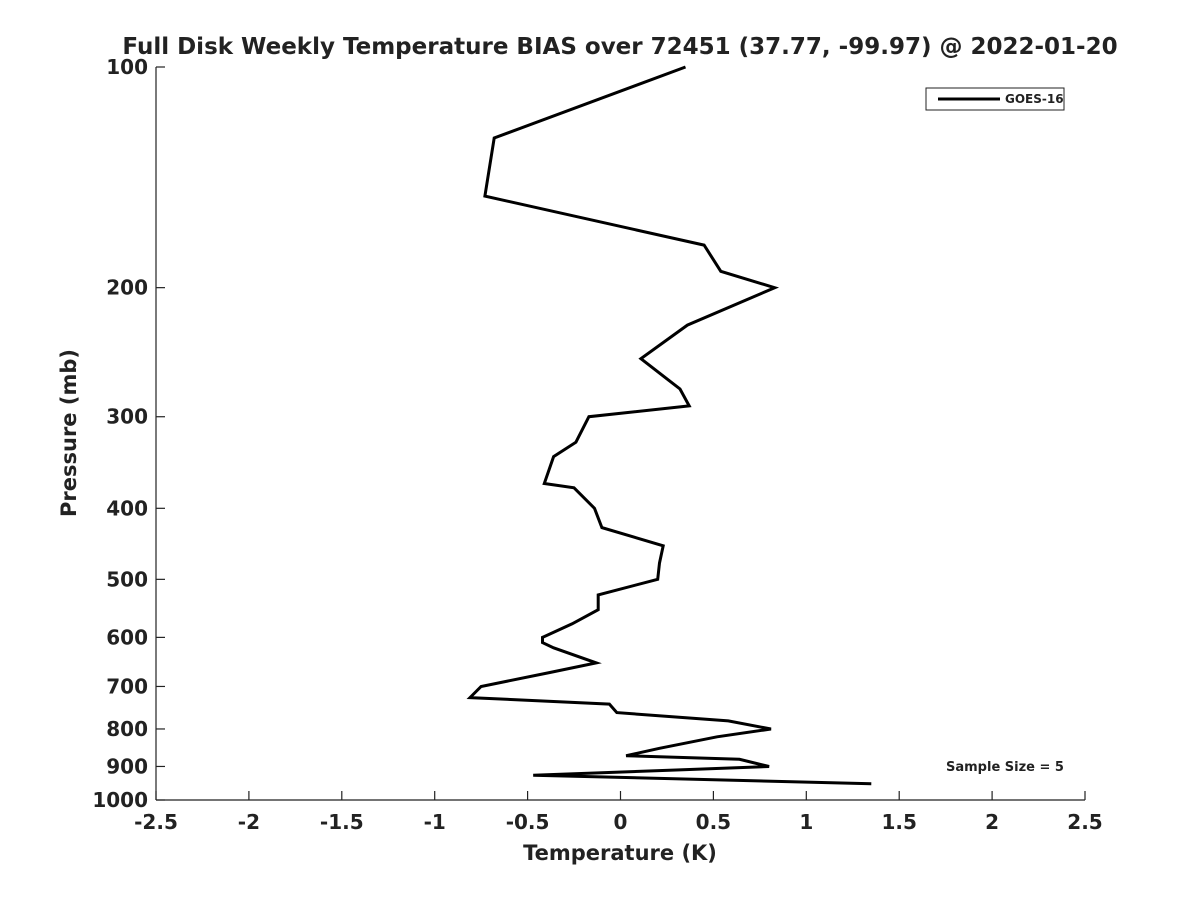  I want to click on y-axis-label: Pressure (mb), so click(69, 433).